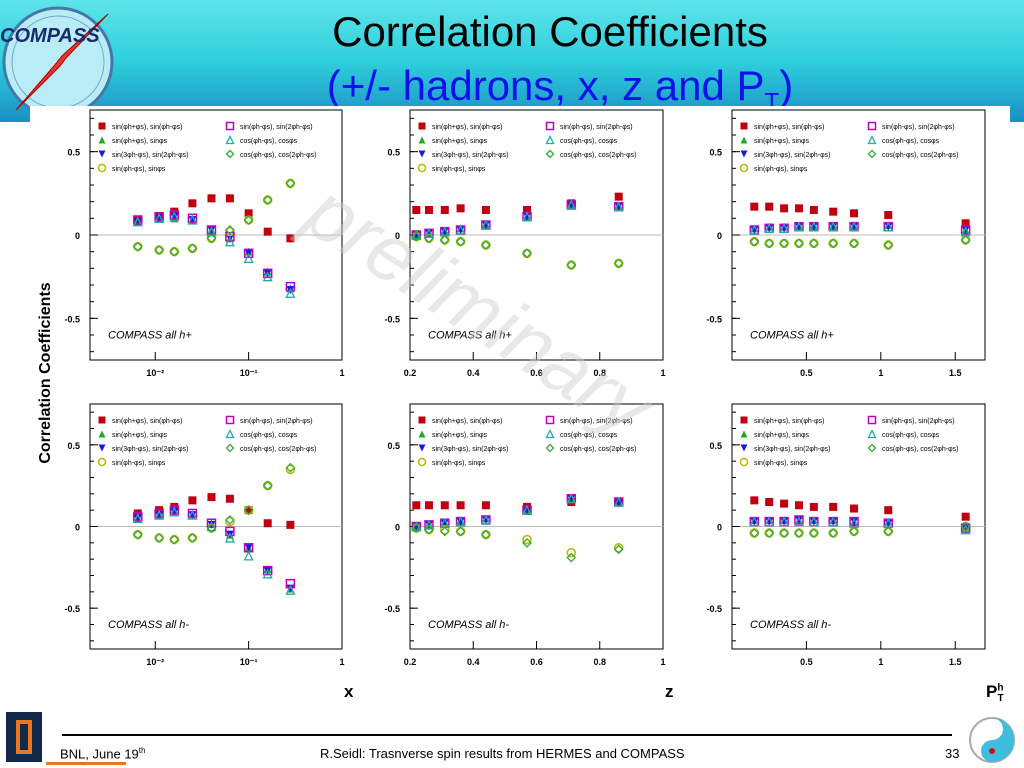  I want to click on x-tick-label: 0.6, so click(536, 373).